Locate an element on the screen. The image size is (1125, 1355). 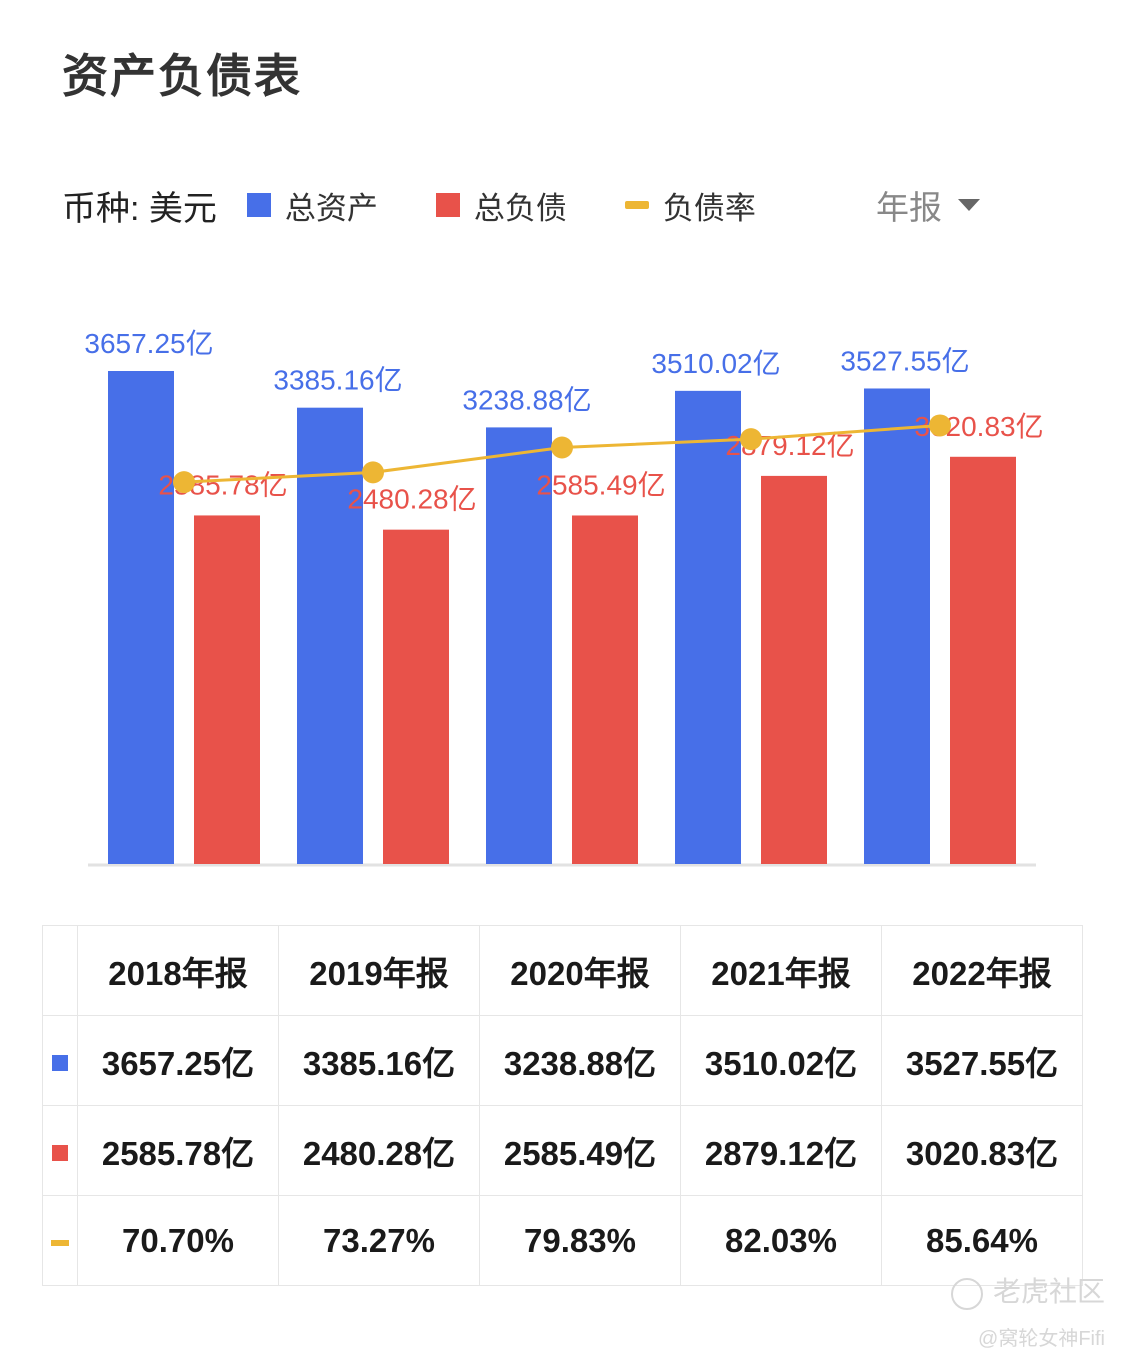
legend-bar: 币种: 美元 总资产 总负债 负债率 年报 is located at coordinates (562, 205).